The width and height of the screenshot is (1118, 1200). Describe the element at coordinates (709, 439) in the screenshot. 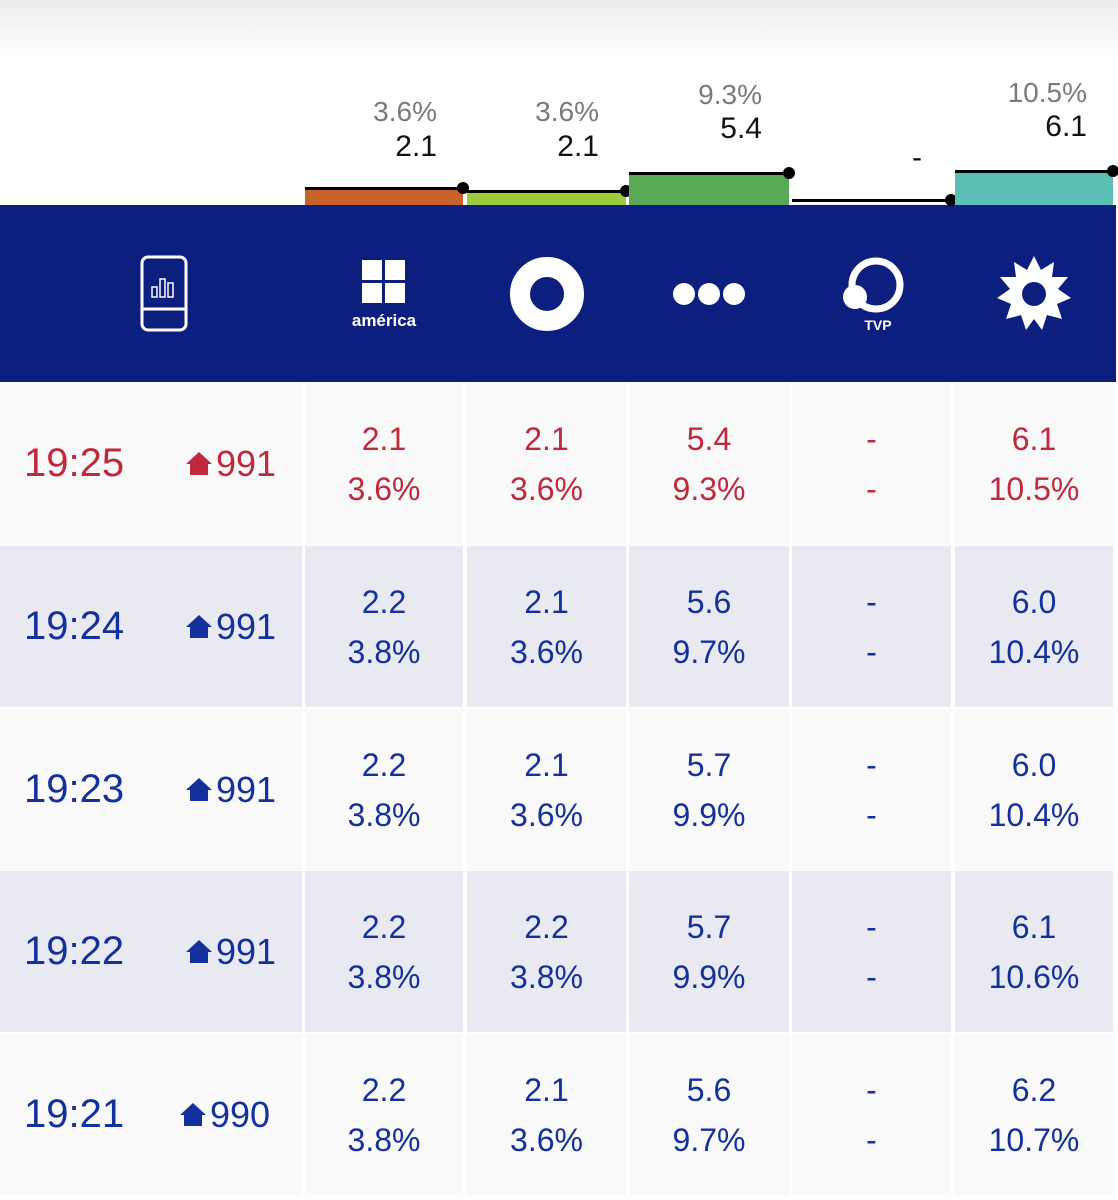

I see `rating: 5.4` at that location.